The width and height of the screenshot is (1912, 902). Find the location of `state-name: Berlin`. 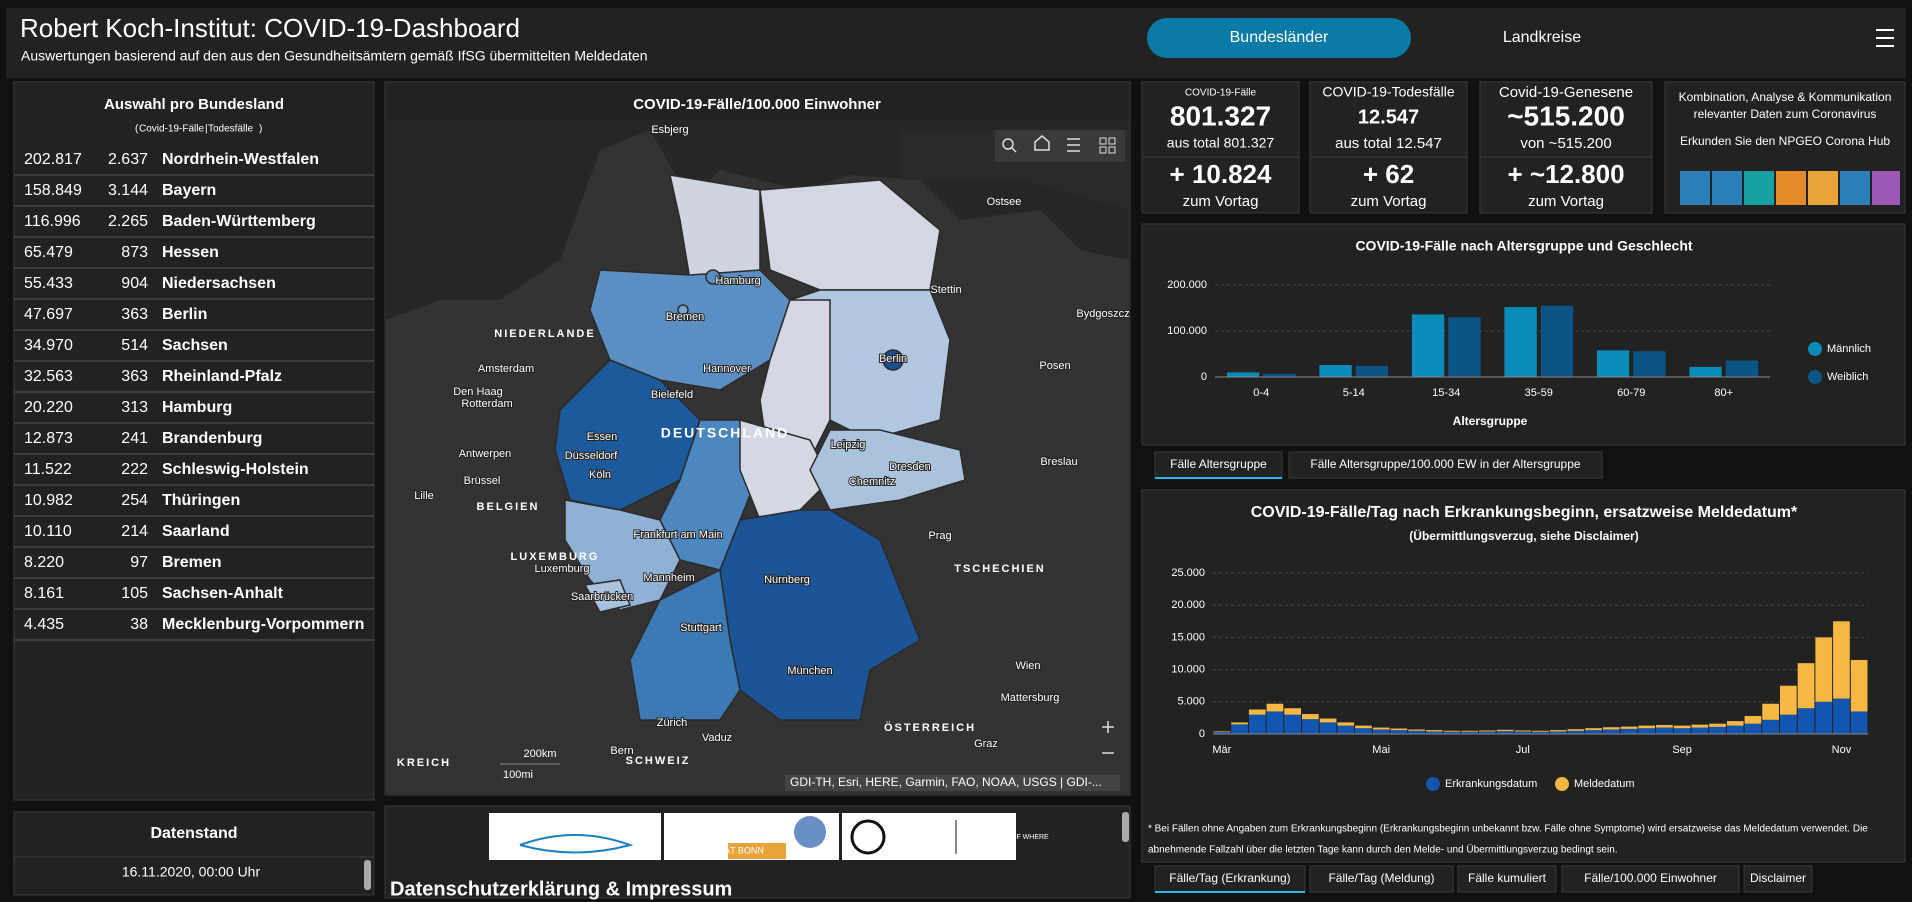

state-name: Berlin is located at coordinates (184, 314).